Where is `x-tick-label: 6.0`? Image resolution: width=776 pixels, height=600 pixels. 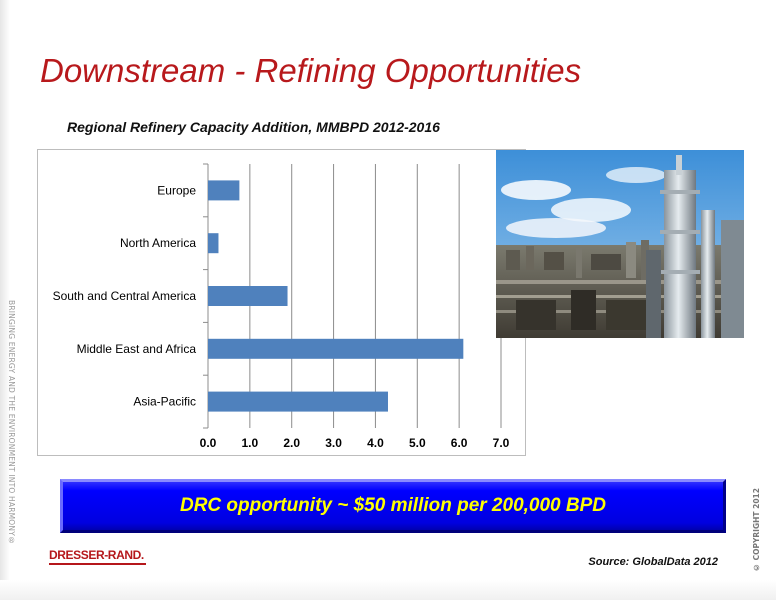
x-tick-label: 6.0 is located at coordinates (459, 443).